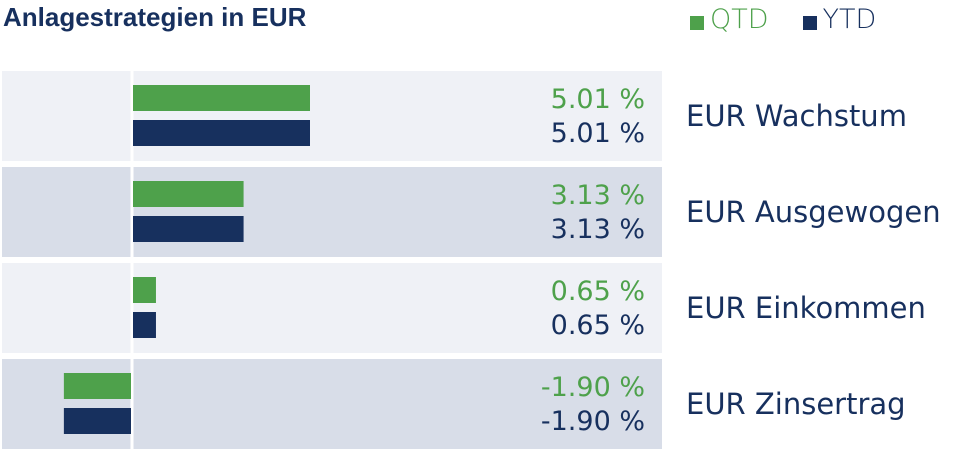  Describe the element at coordinates (598, 325) in the screenshot. I see `value-label-ytd: 0.65 %` at that location.